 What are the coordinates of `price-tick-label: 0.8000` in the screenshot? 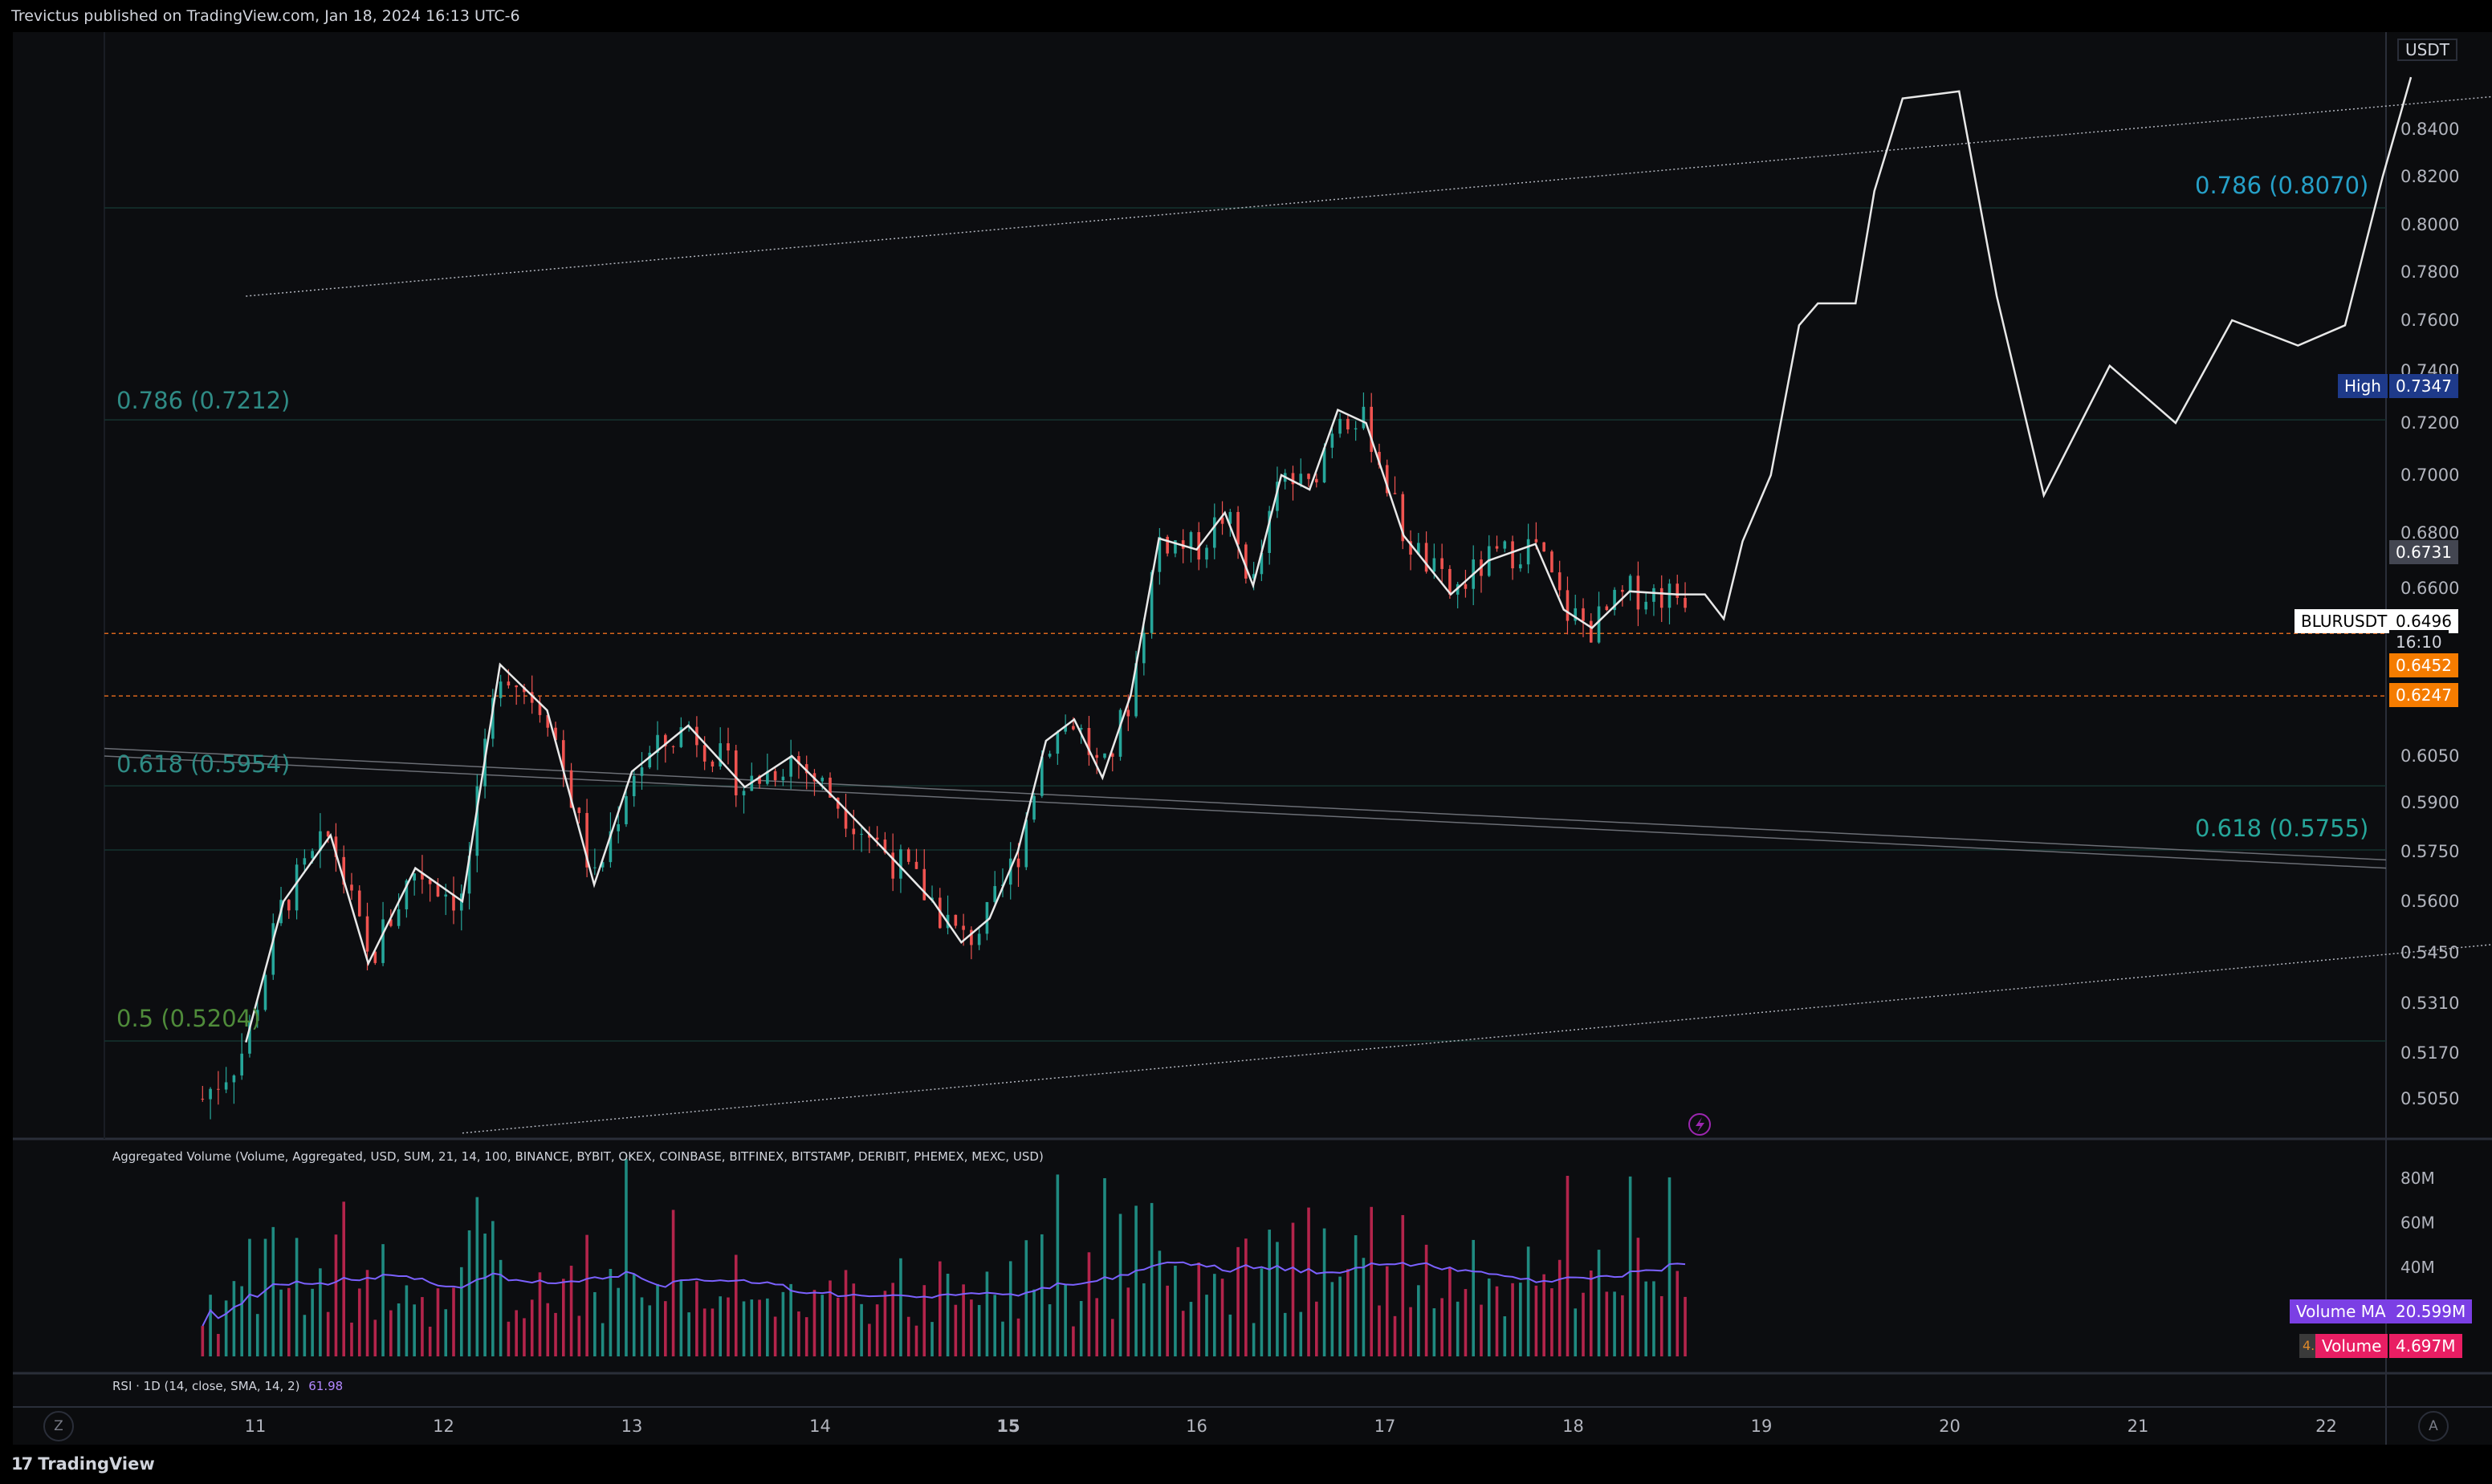 It's located at (2430, 224).